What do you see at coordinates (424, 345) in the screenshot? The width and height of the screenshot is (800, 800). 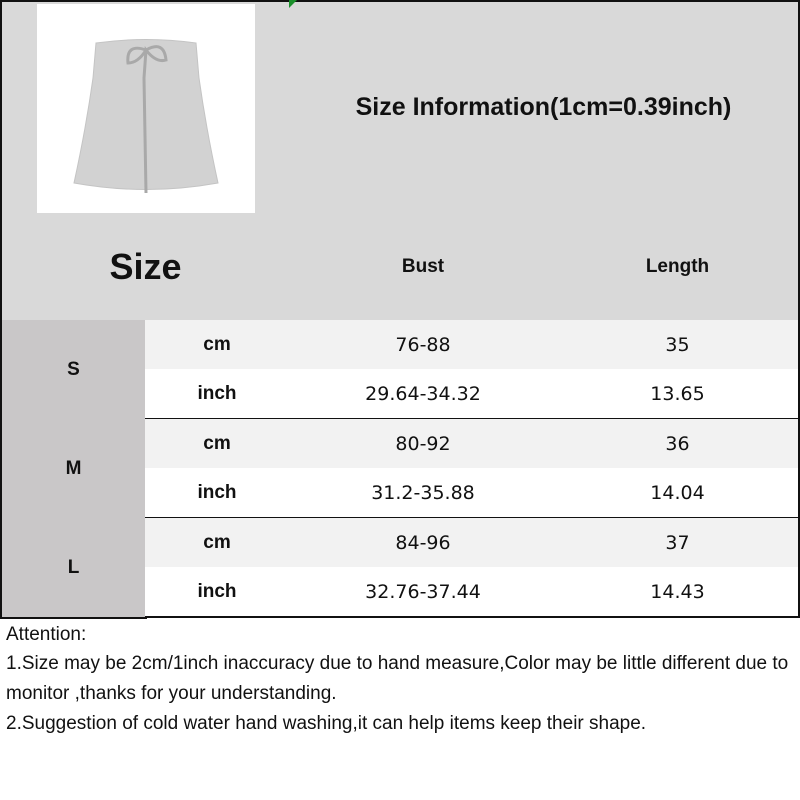 I see `bust-value-cm: 76-88` at bounding box center [424, 345].